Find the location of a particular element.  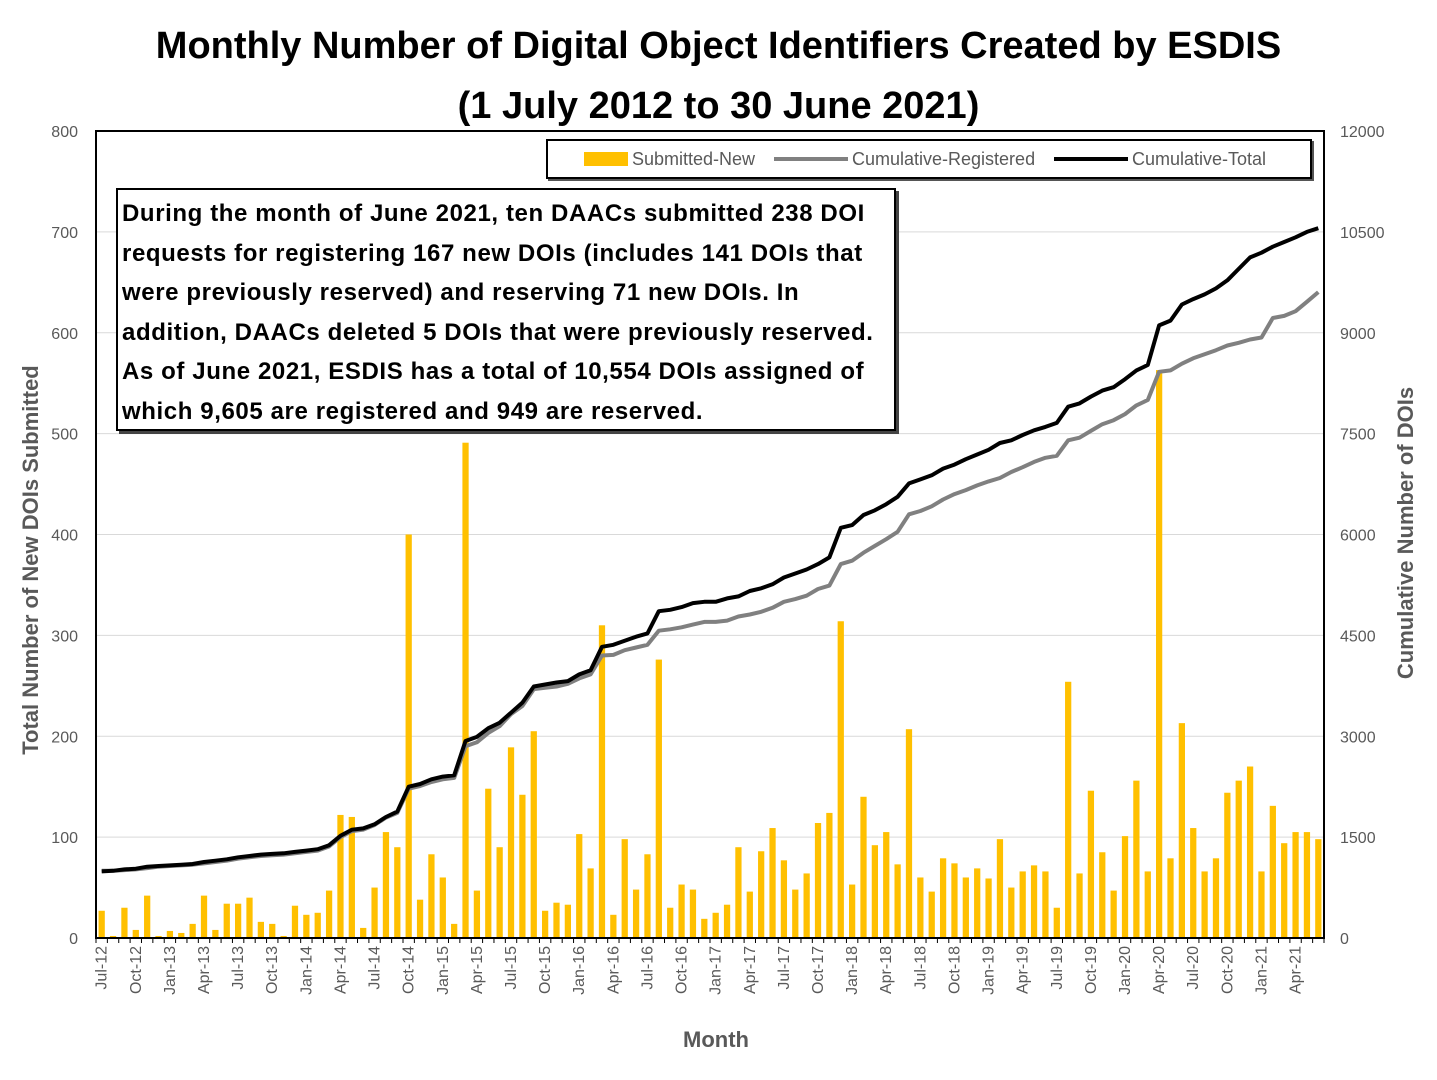

x-tick-label: Apr-18 is located at coordinates (886, 970).